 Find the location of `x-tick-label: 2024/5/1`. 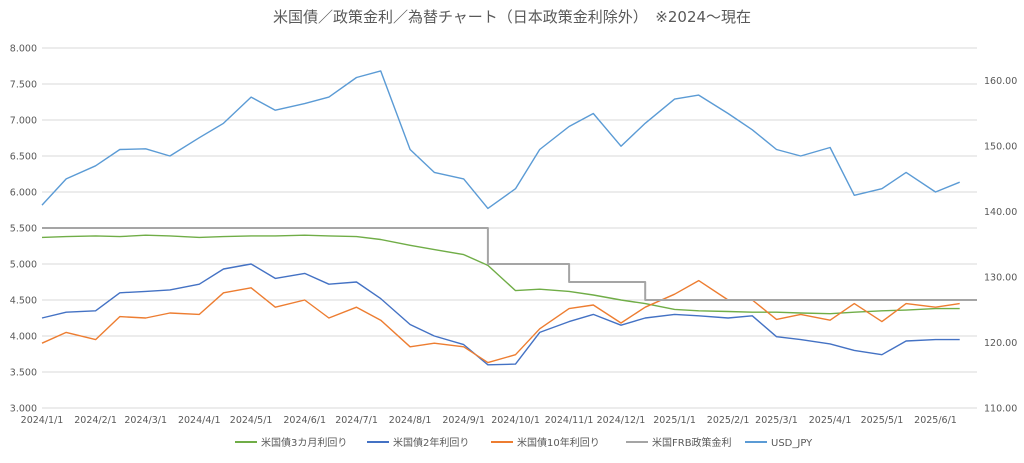

x-tick-label: 2024/5/1 is located at coordinates (251, 420).